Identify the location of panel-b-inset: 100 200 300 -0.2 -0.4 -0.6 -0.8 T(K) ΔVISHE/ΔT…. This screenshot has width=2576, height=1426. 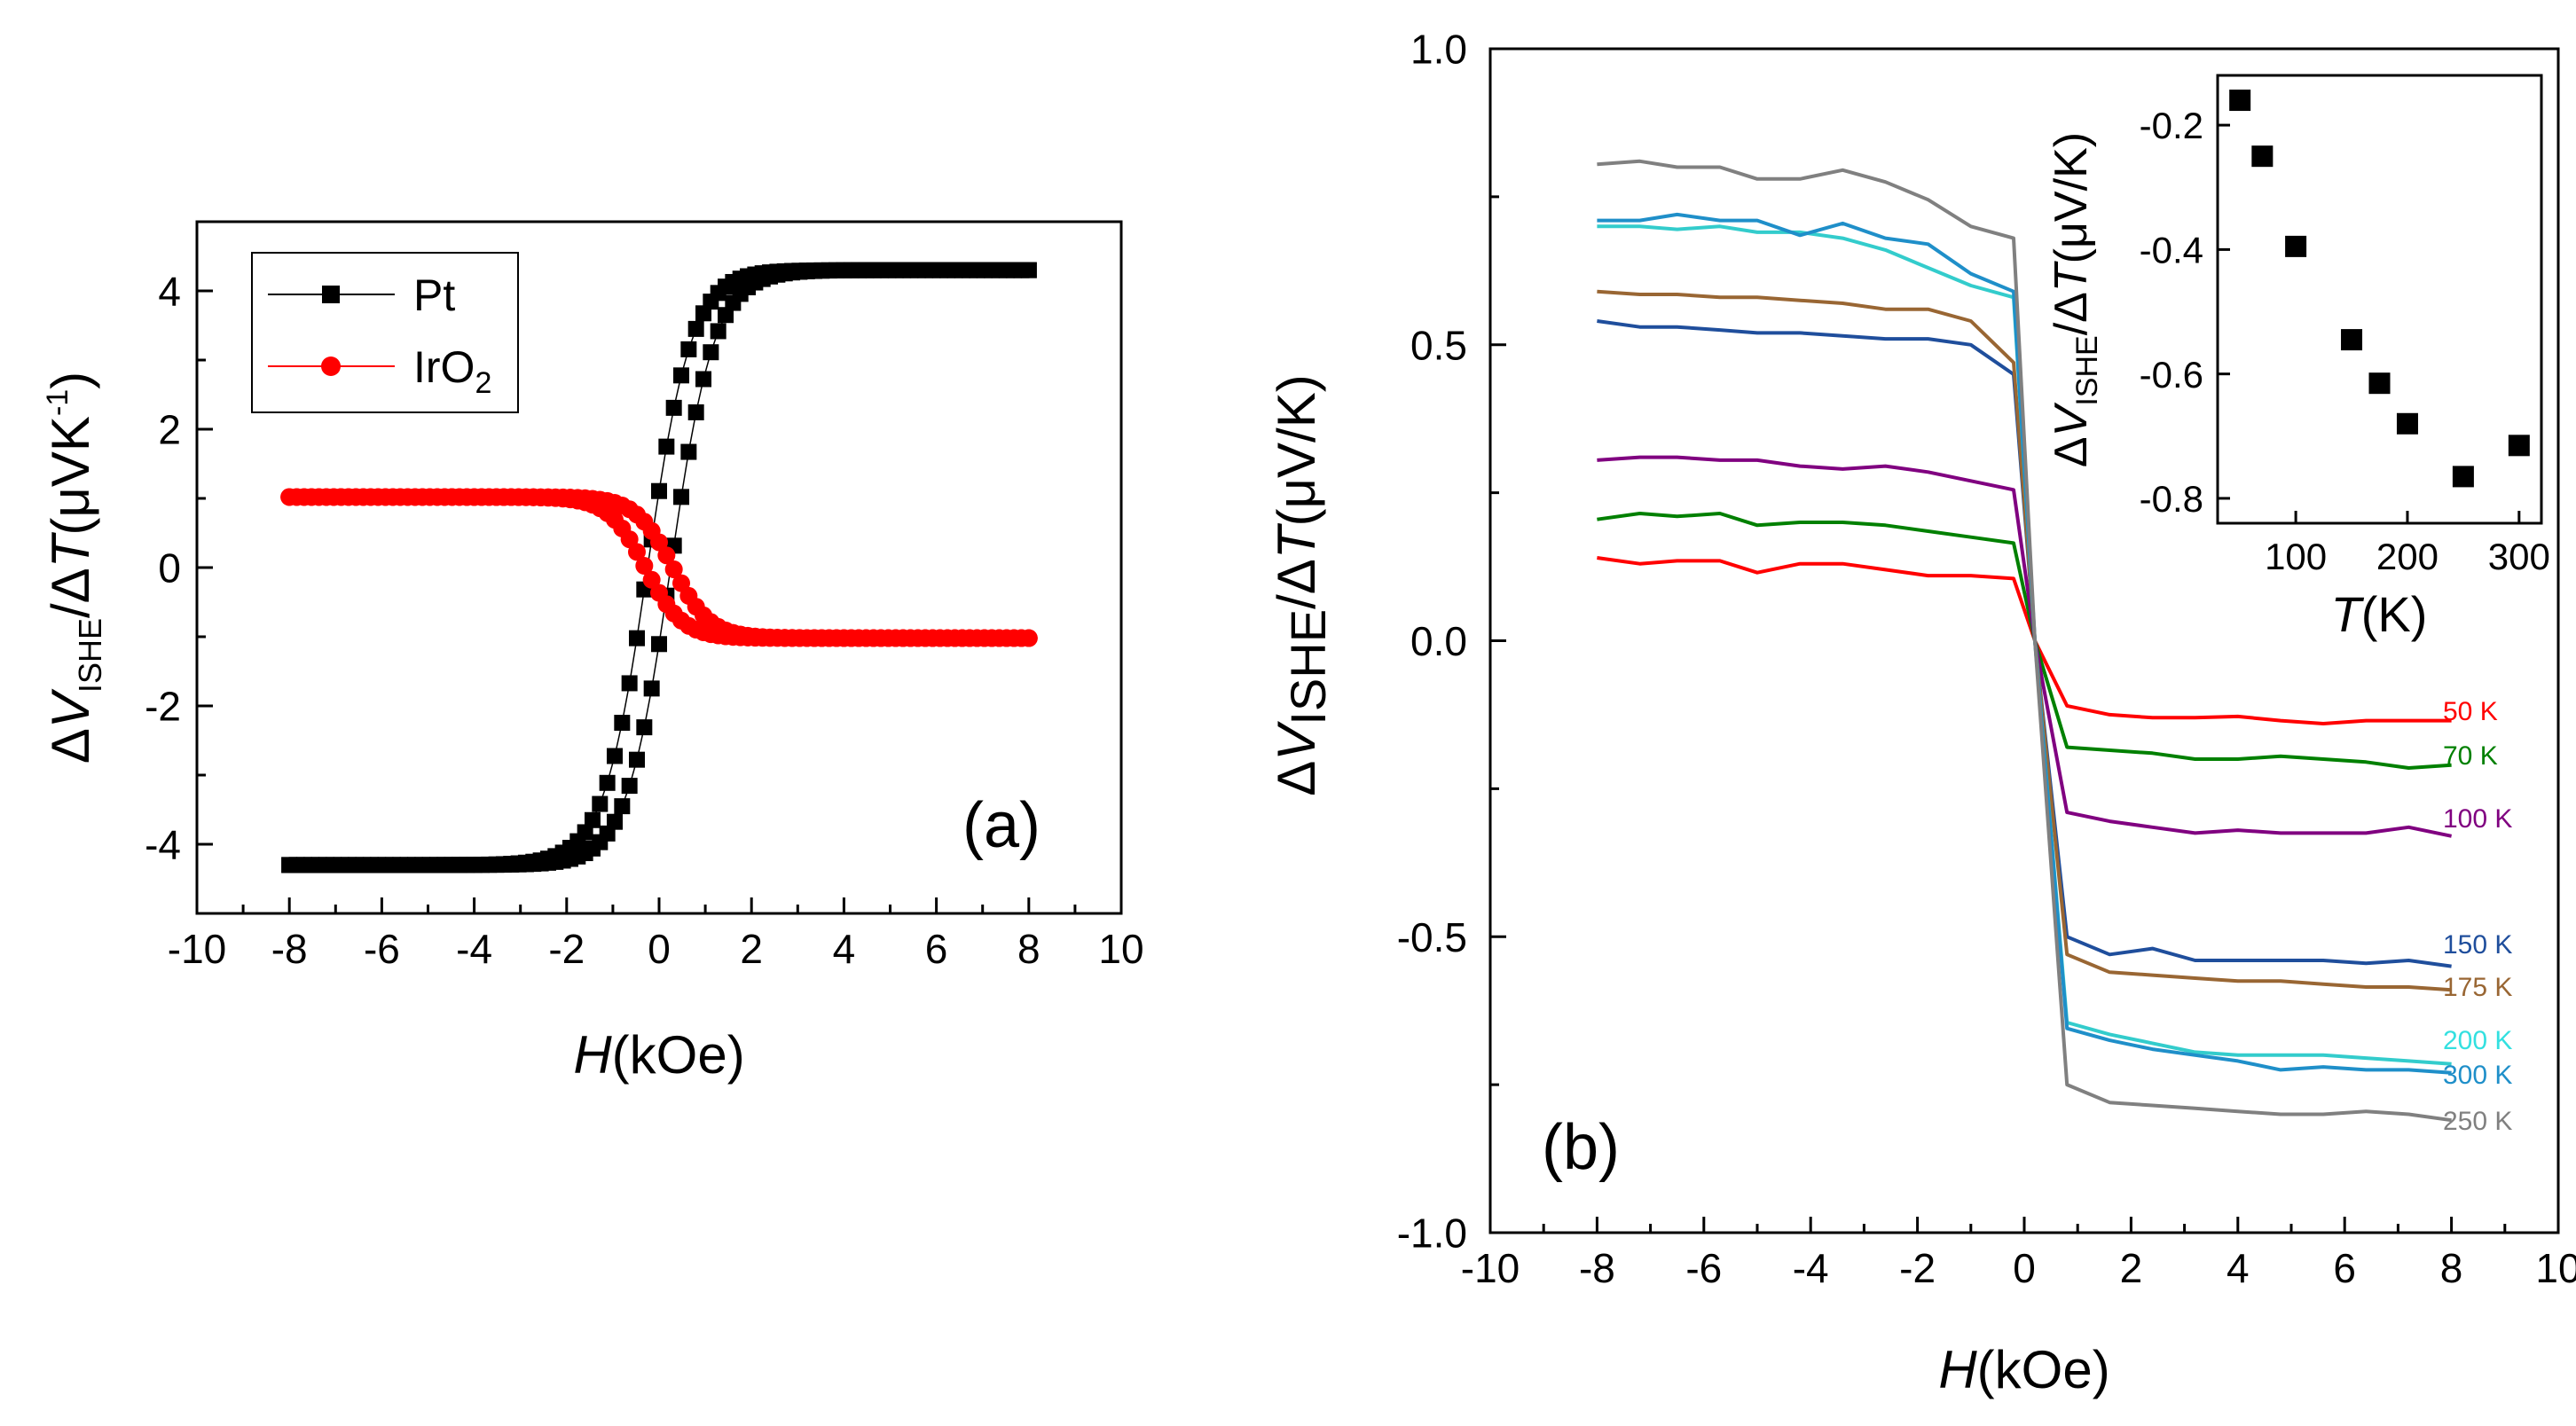
(2298, 358).